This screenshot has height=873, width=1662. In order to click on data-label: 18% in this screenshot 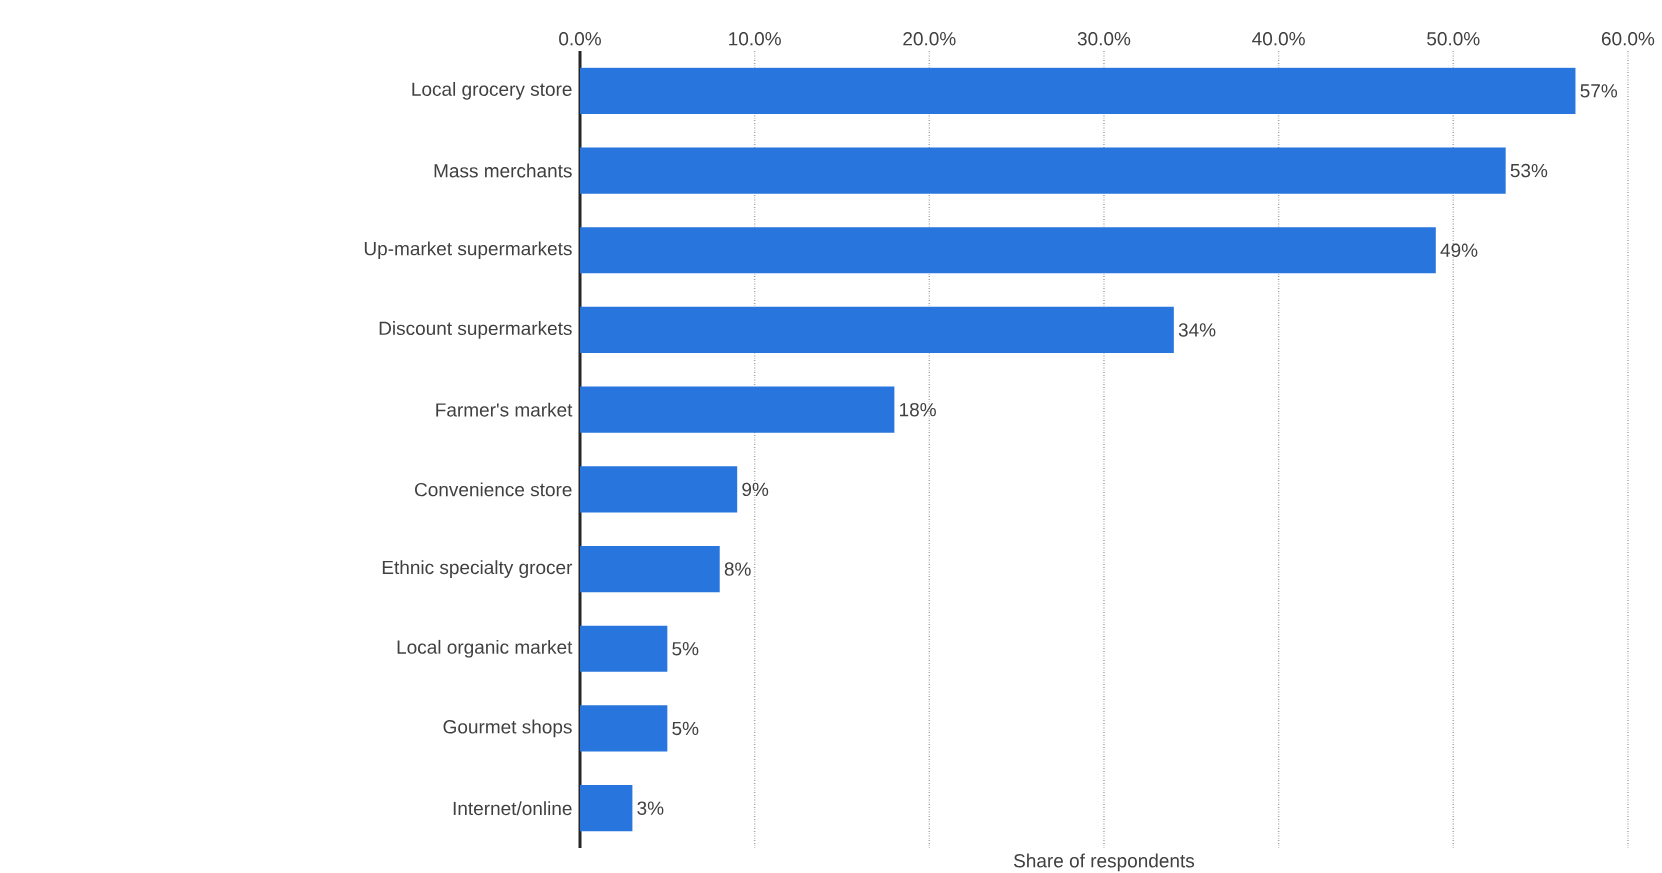, I will do `click(918, 409)`.